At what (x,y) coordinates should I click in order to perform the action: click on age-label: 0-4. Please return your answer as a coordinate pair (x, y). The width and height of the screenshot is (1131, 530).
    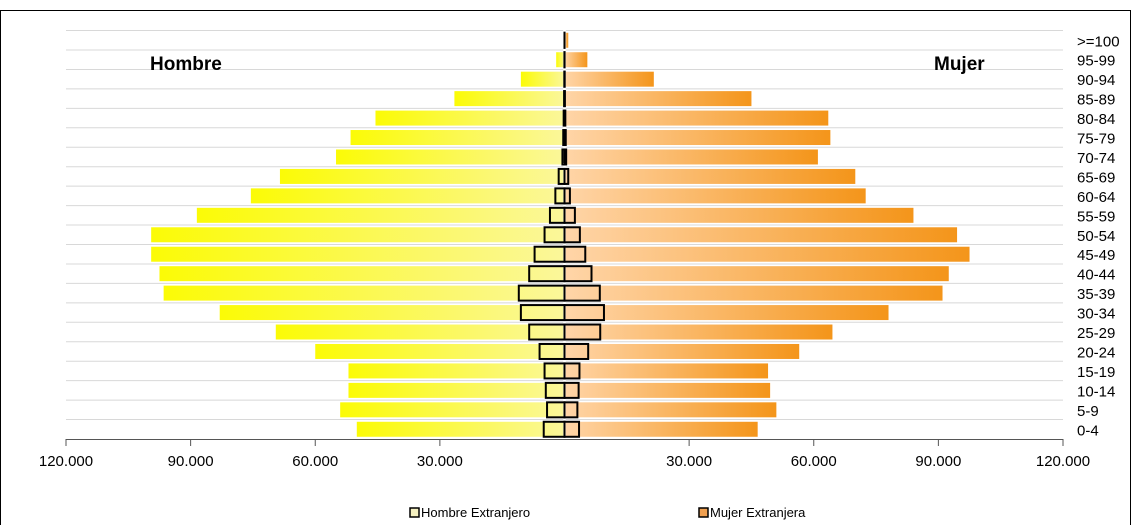
    Looking at the image, I should click on (1088, 430).